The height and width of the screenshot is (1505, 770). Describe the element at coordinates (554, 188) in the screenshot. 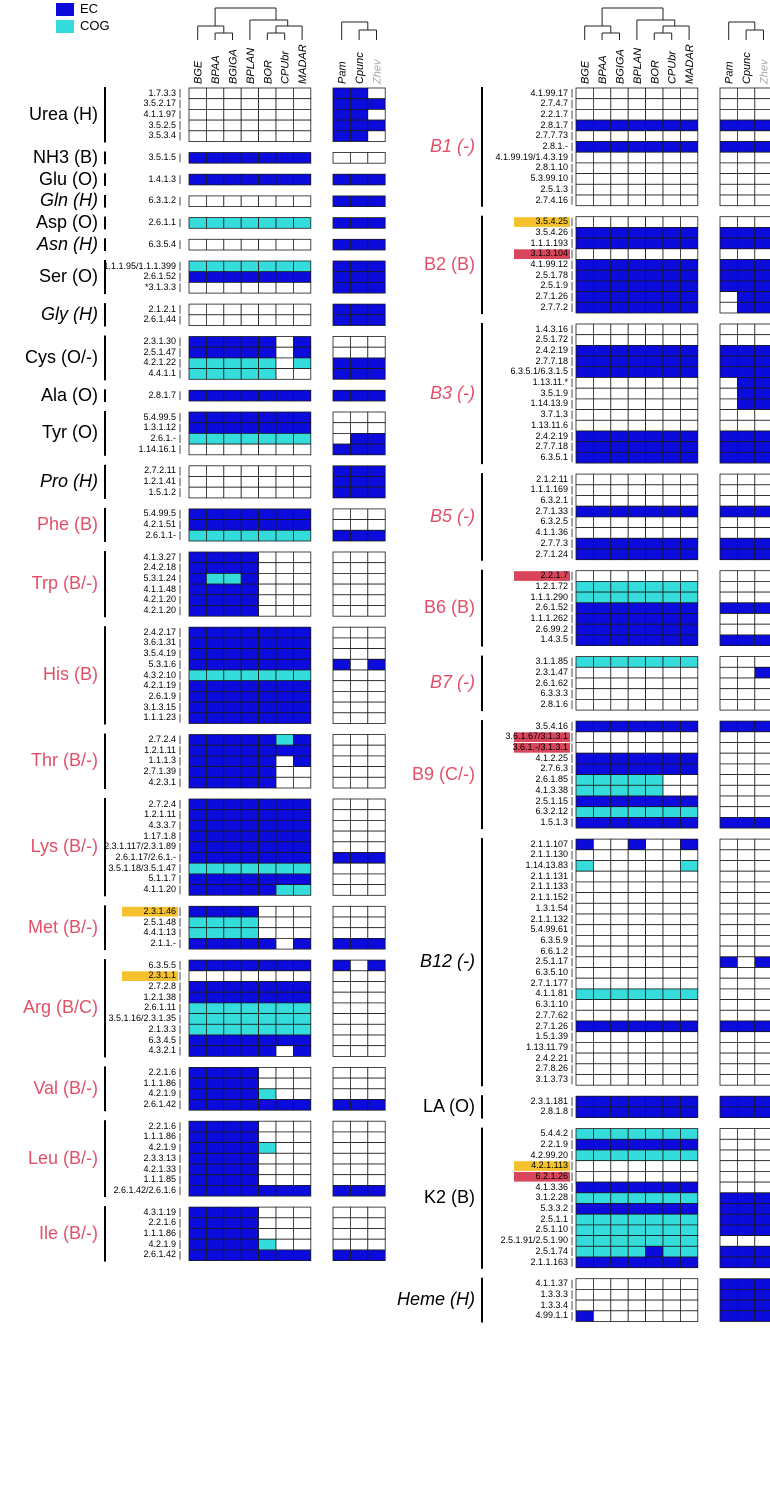

I see `ec-number-label: 2.5.1.3` at that location.